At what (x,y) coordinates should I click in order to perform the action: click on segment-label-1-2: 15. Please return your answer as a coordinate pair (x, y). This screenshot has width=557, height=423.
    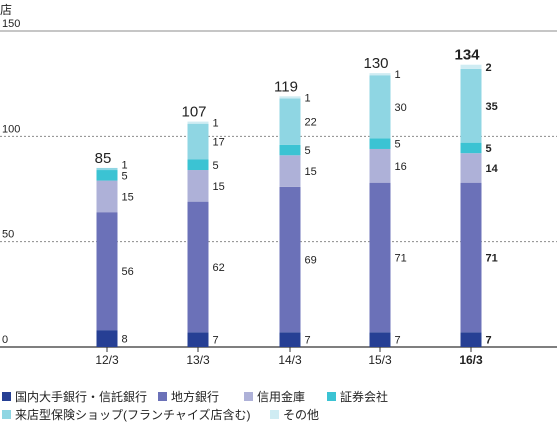
    Looking at the image, I should click on (219, 187).